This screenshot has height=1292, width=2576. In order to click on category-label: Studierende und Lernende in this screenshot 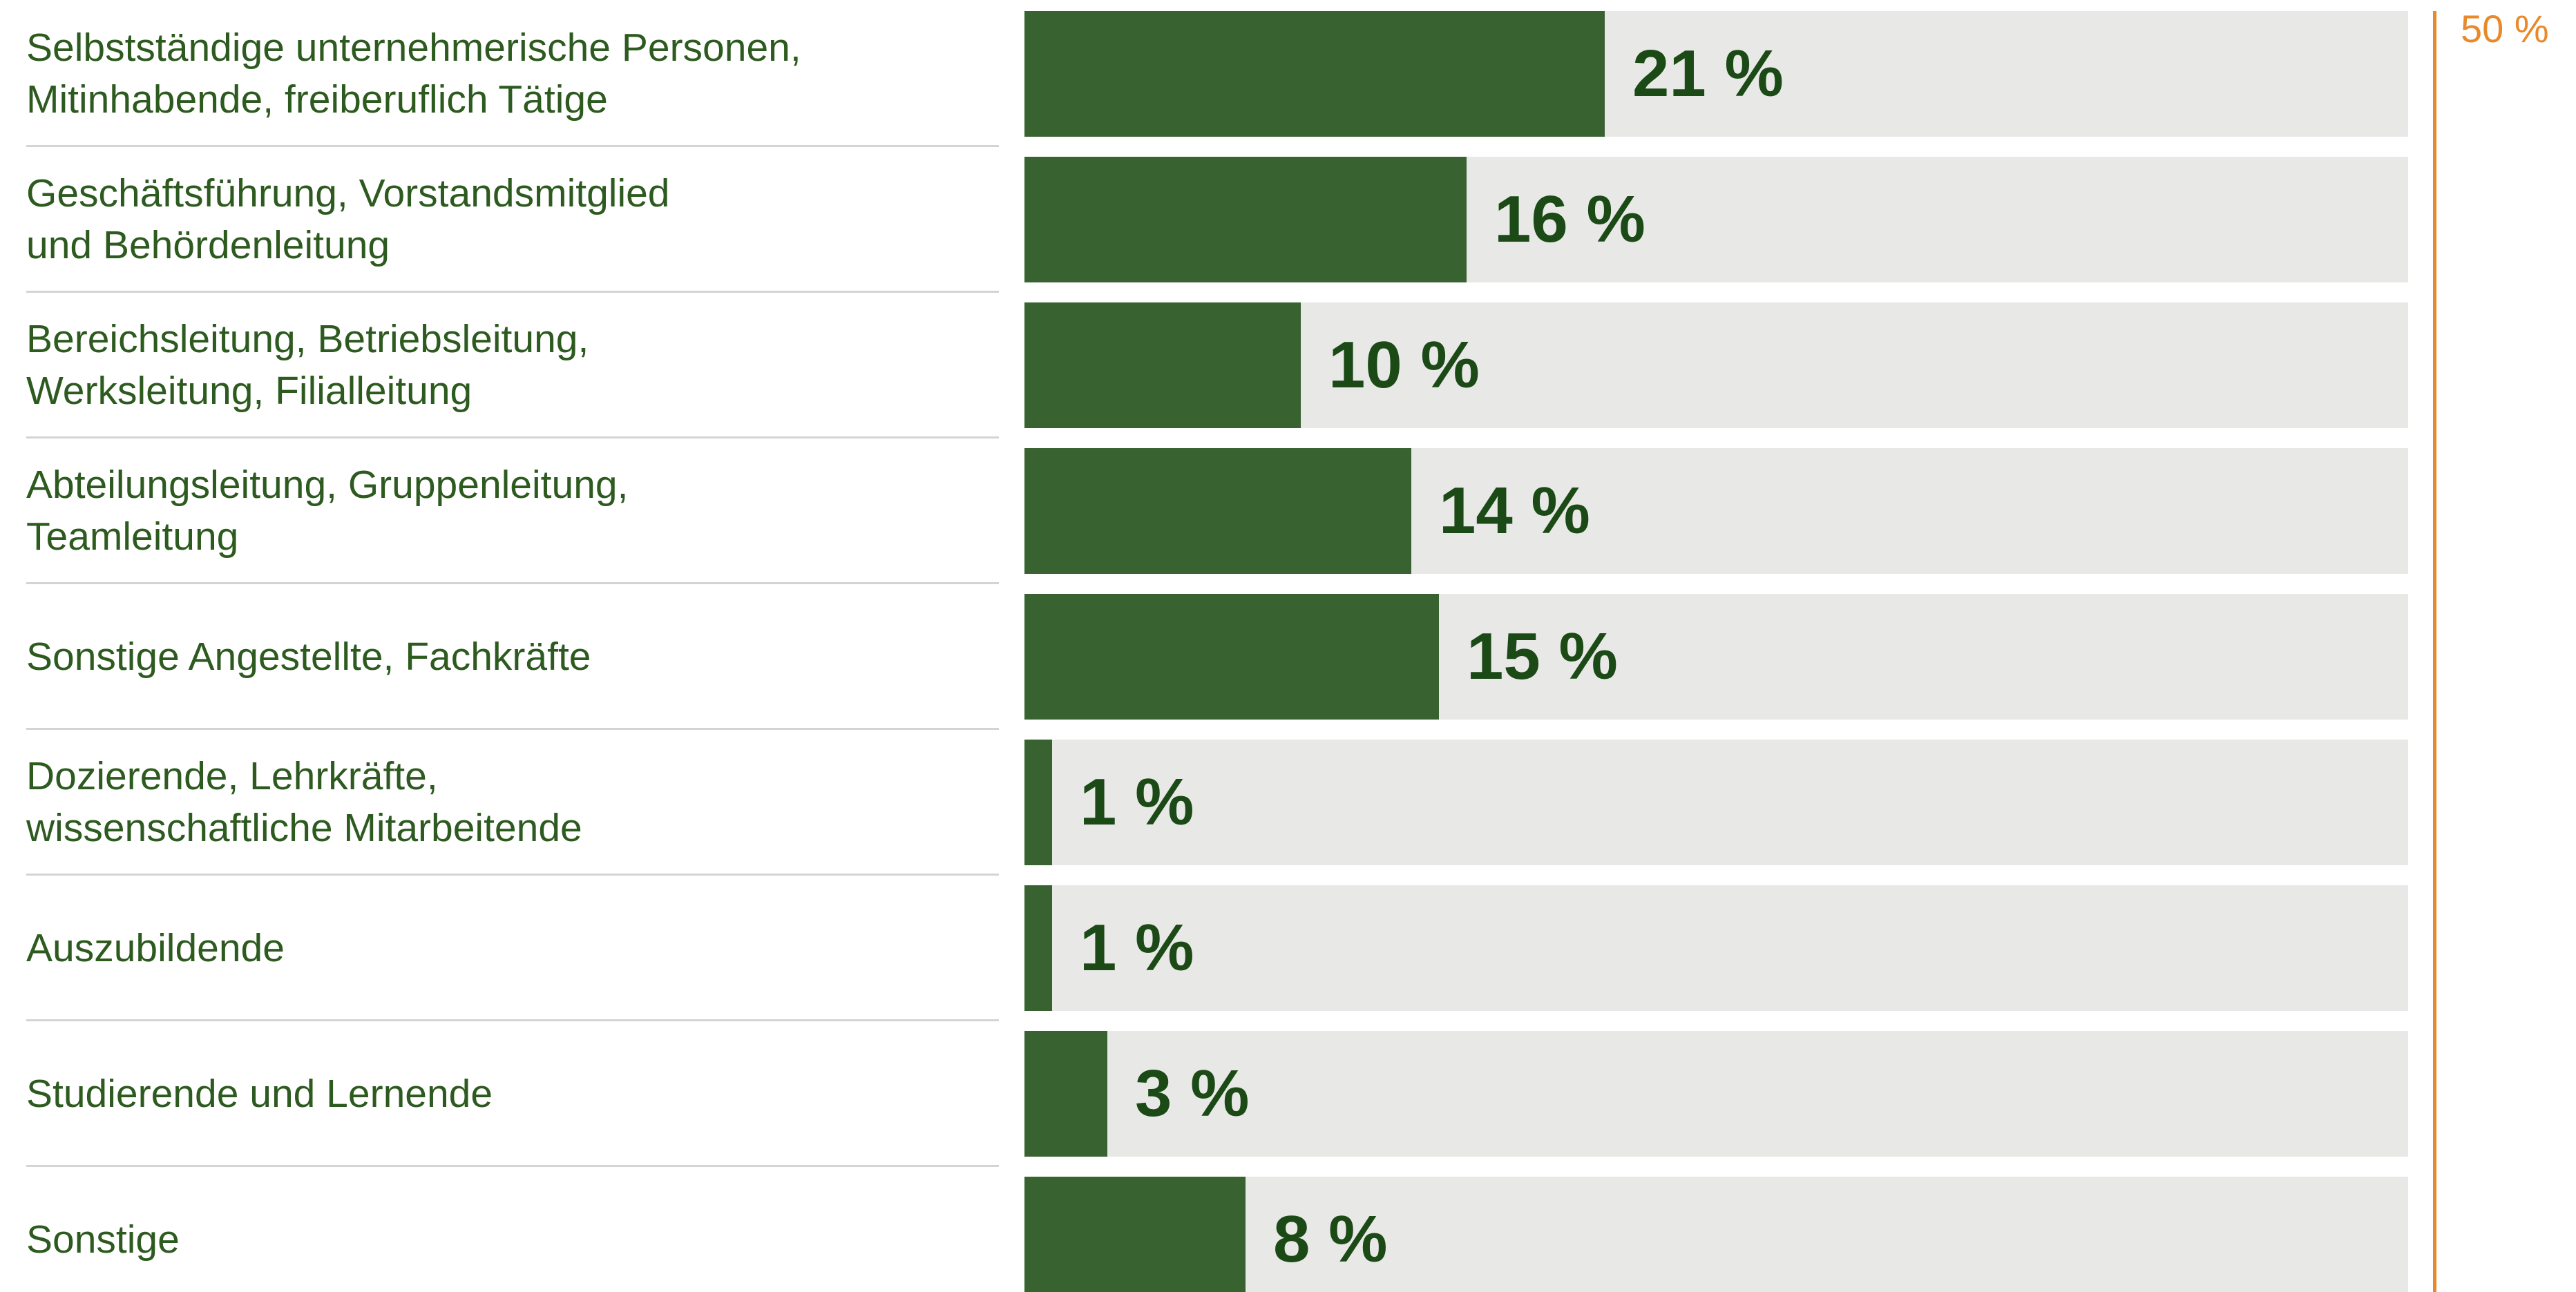, I will do `click(259, 1094)`.